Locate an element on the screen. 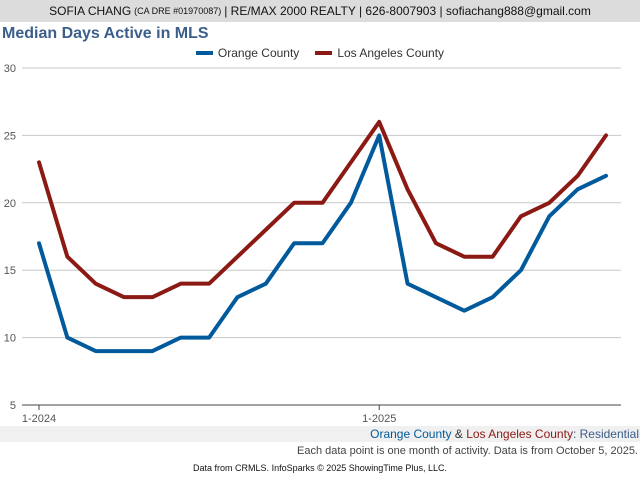 The height and width of the screenshot is (480, 640). data-point-los-angeles-county-1-2025 is located at coordinates (379, 122).